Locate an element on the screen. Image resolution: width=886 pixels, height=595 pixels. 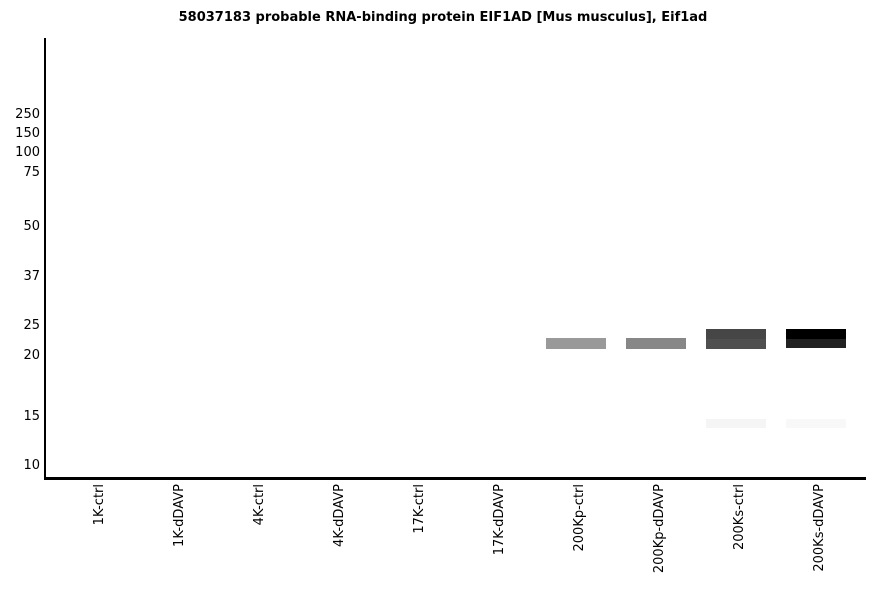
y-tick-label: 250 is located at coordinates (27, 114).